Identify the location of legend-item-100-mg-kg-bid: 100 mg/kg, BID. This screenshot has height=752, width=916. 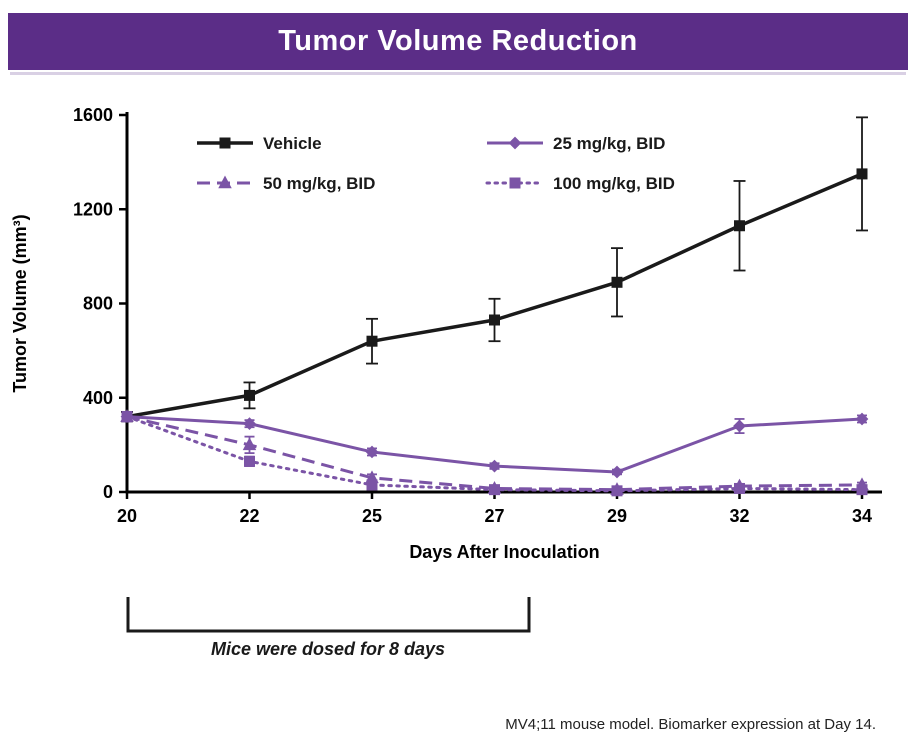
(580, 183).